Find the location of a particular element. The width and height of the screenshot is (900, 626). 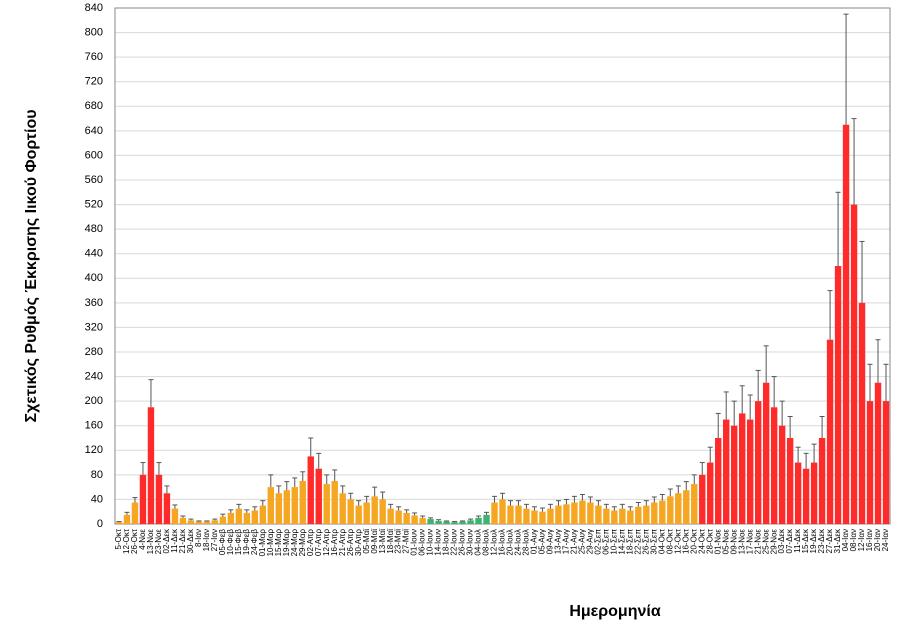

y-tick-label: 520 is located at coordinates (94, 204).